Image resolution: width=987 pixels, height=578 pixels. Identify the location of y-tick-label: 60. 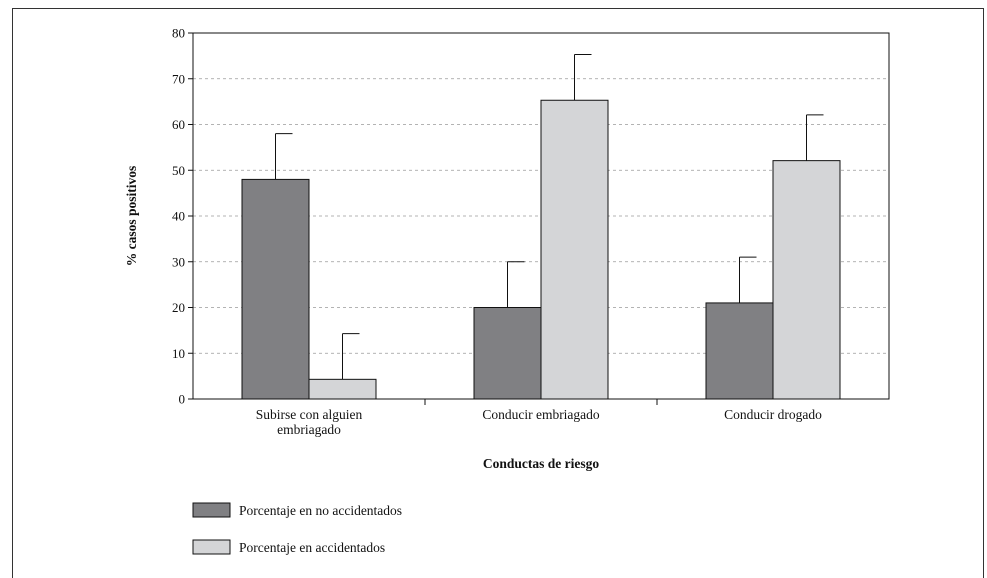
(178, 124).